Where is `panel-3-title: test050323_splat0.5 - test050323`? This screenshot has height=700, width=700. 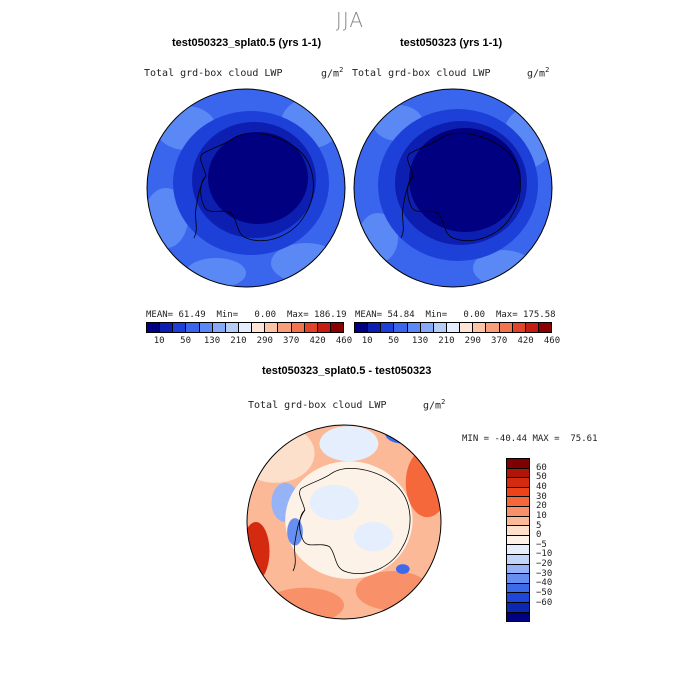 panel-3-title: test050323_splat0.5 - test050323 is located at coordinates (347, 371).